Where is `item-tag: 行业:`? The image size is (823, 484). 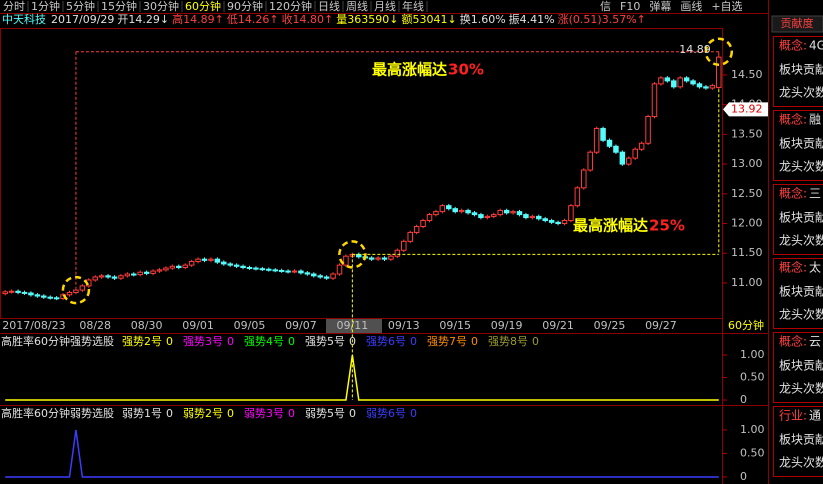
item-tag: 行业: is located at coordinates (793, 416).